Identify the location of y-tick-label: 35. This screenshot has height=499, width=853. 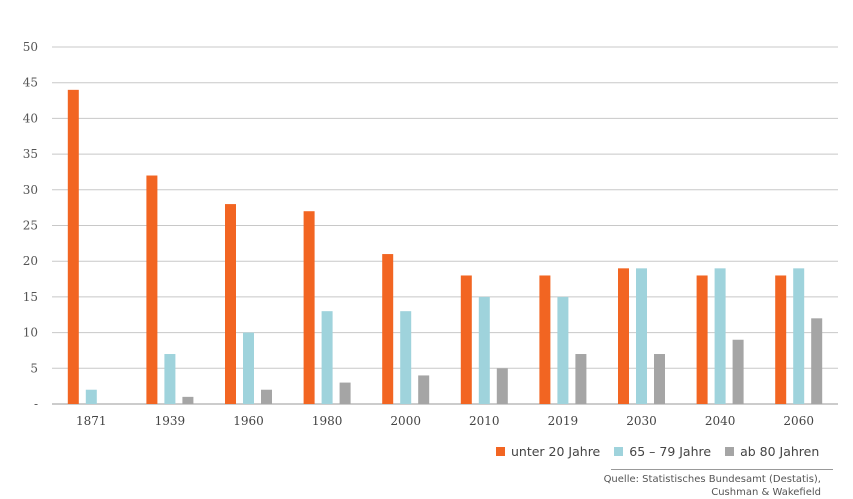
(30, 154).